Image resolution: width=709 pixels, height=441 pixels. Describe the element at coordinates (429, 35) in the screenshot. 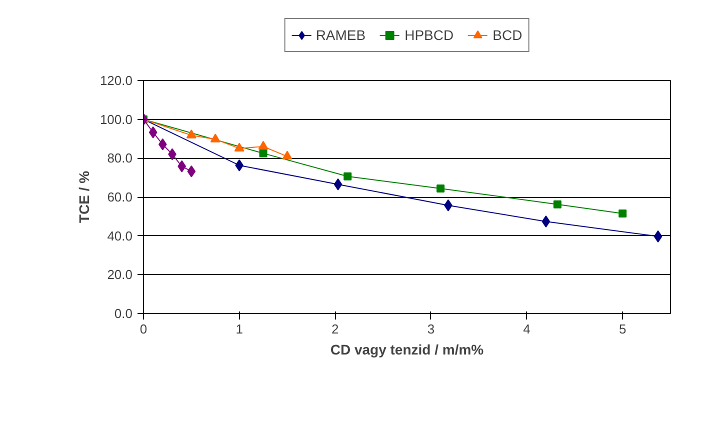

I see `legend-label: HPBCD` at that location.